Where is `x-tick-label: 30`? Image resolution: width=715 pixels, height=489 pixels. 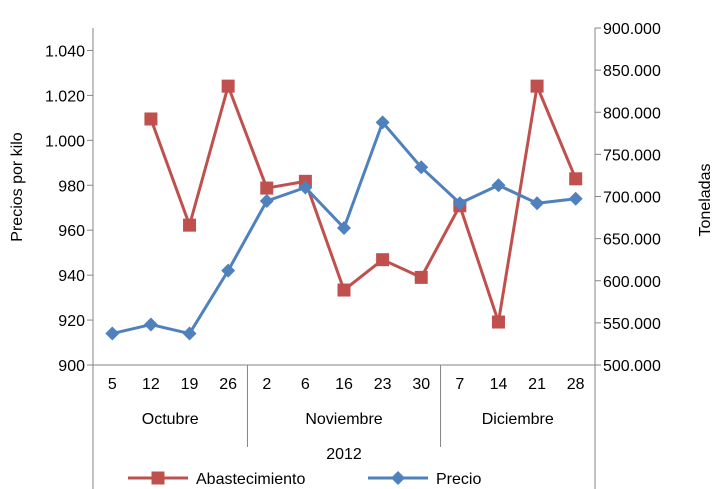 x-tick-label: 30 is located at coordinates (421, 384).